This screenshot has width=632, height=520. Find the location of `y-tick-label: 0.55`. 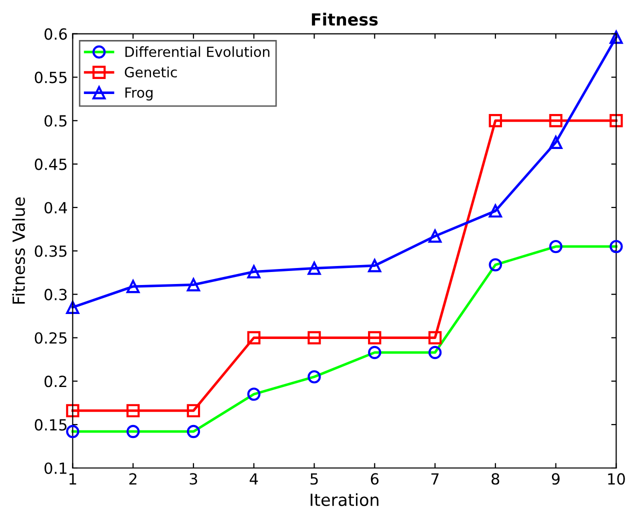

y-tick-label: 0.55 is located at coordinates (50, 78).